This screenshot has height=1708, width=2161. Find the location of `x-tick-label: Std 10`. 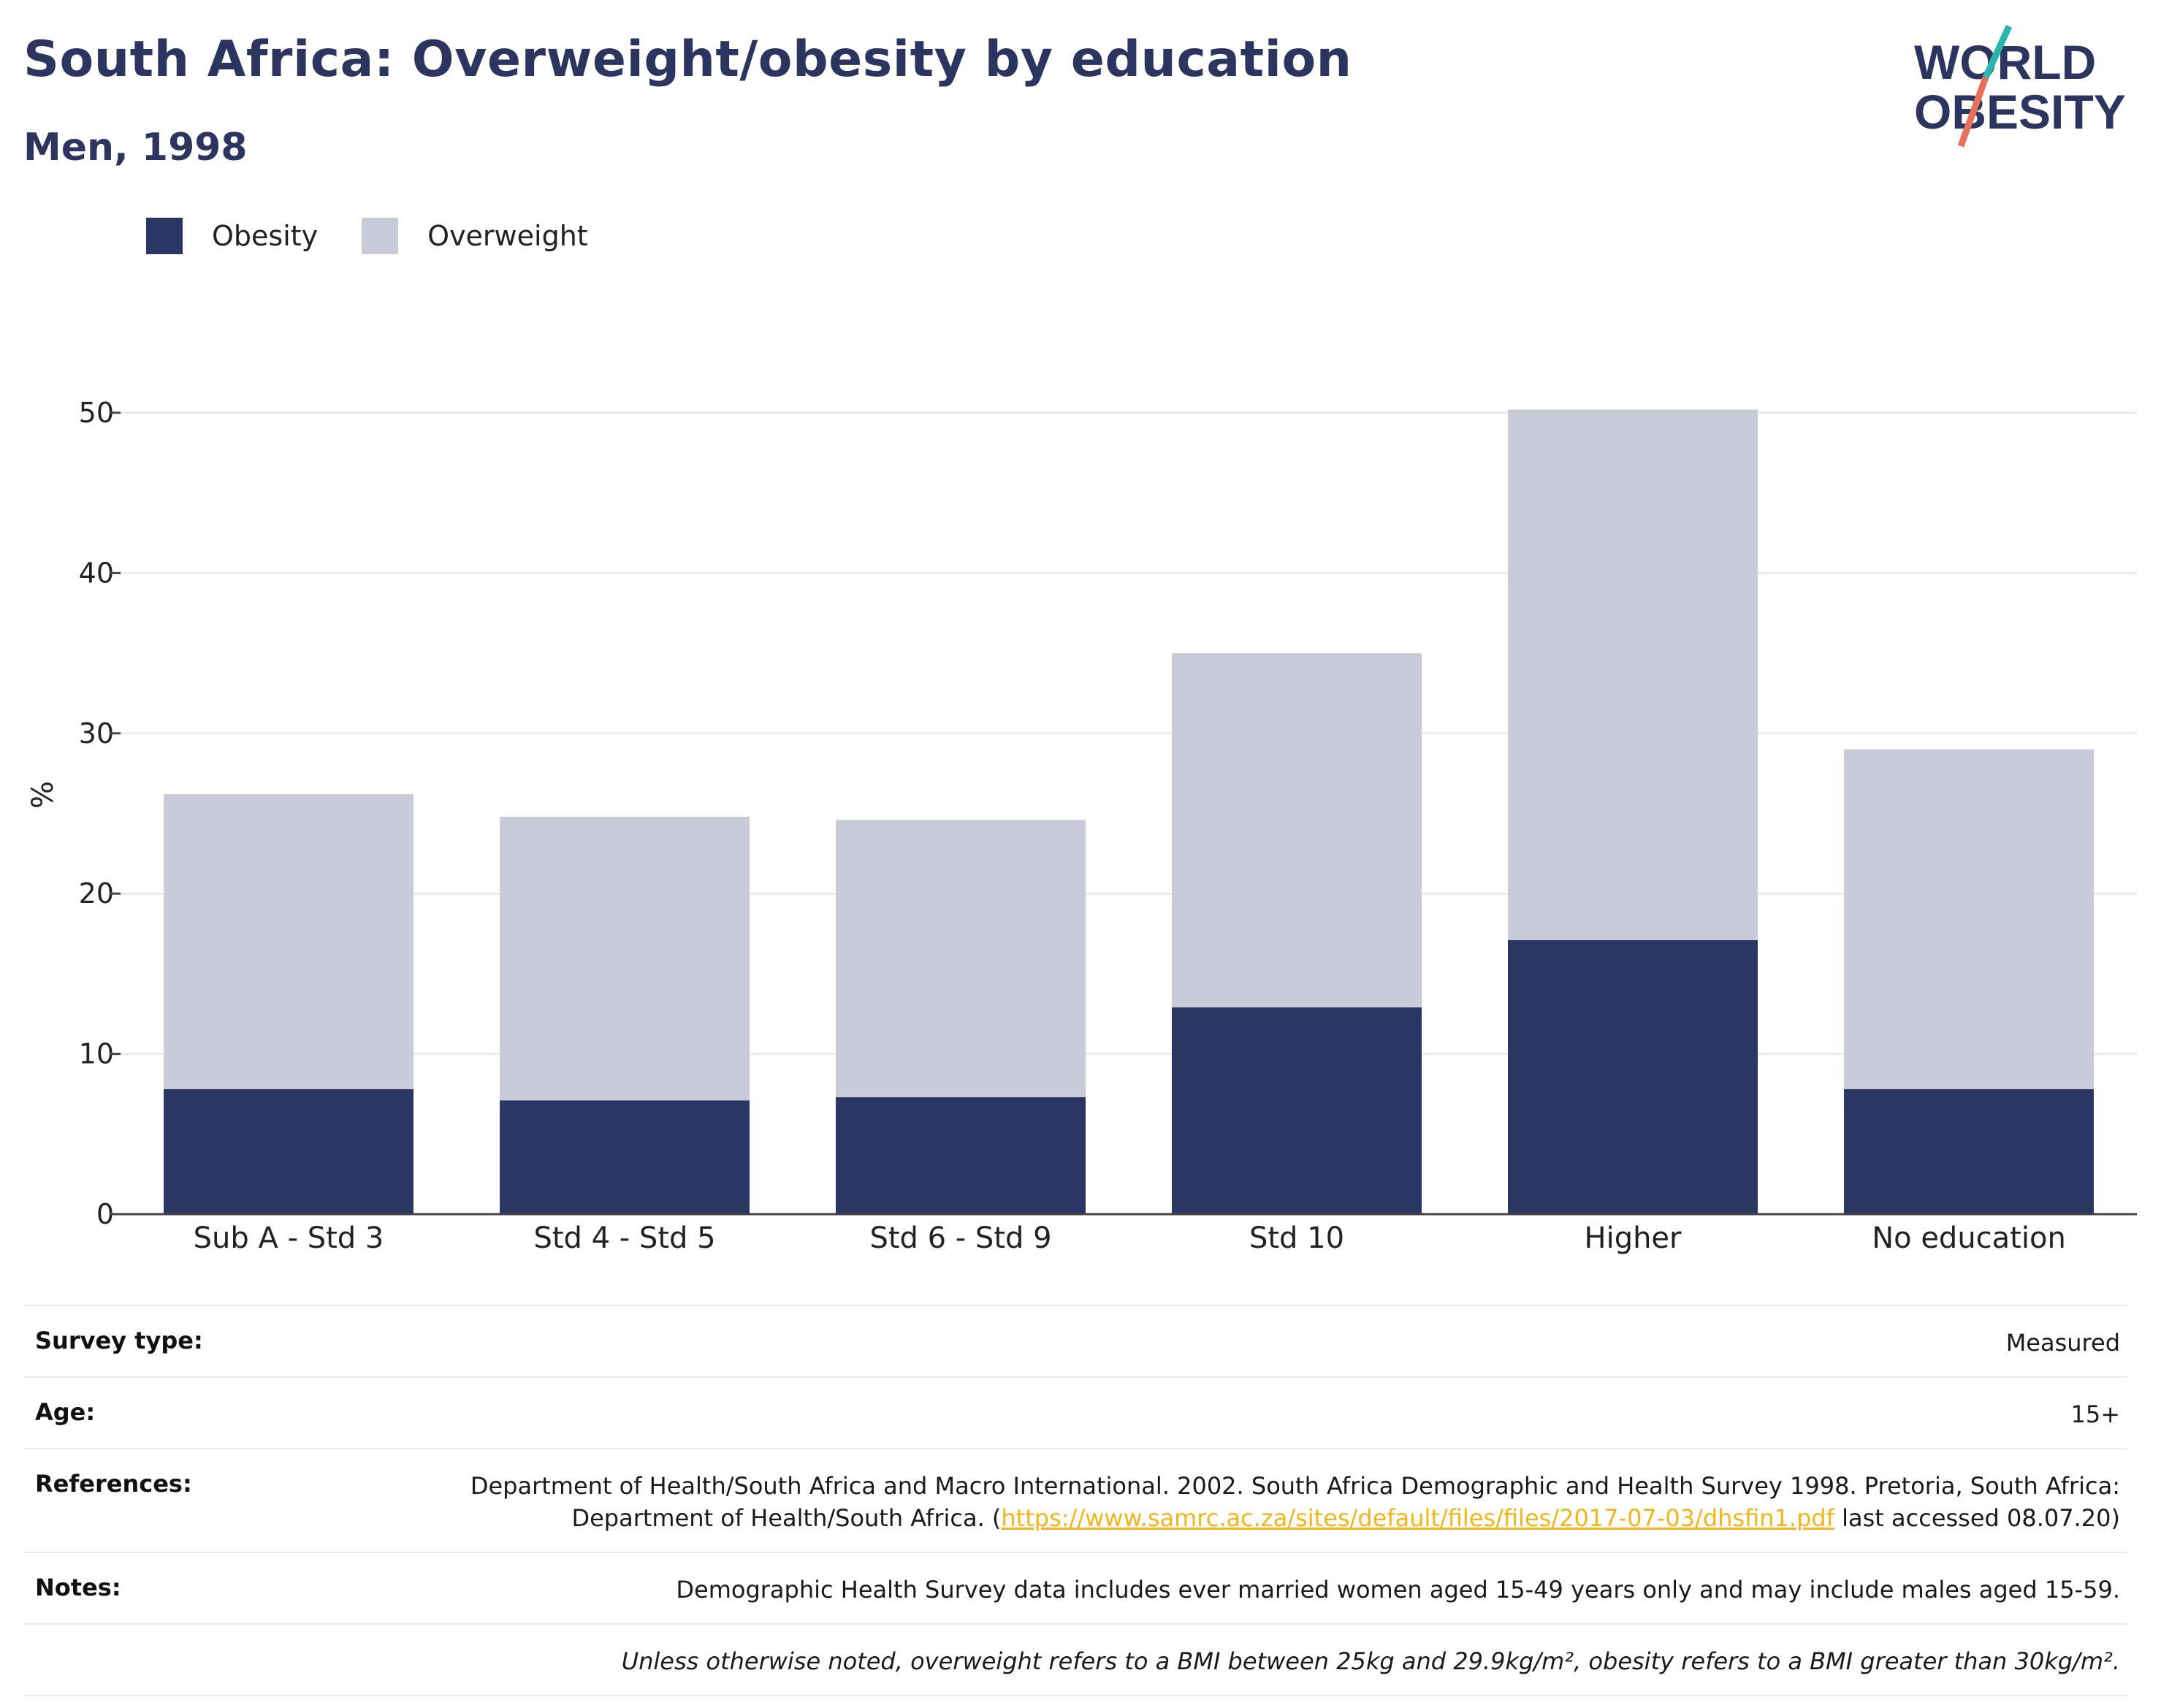

x-tick-label: Std 10 is located at coordinates (1296, 1238).